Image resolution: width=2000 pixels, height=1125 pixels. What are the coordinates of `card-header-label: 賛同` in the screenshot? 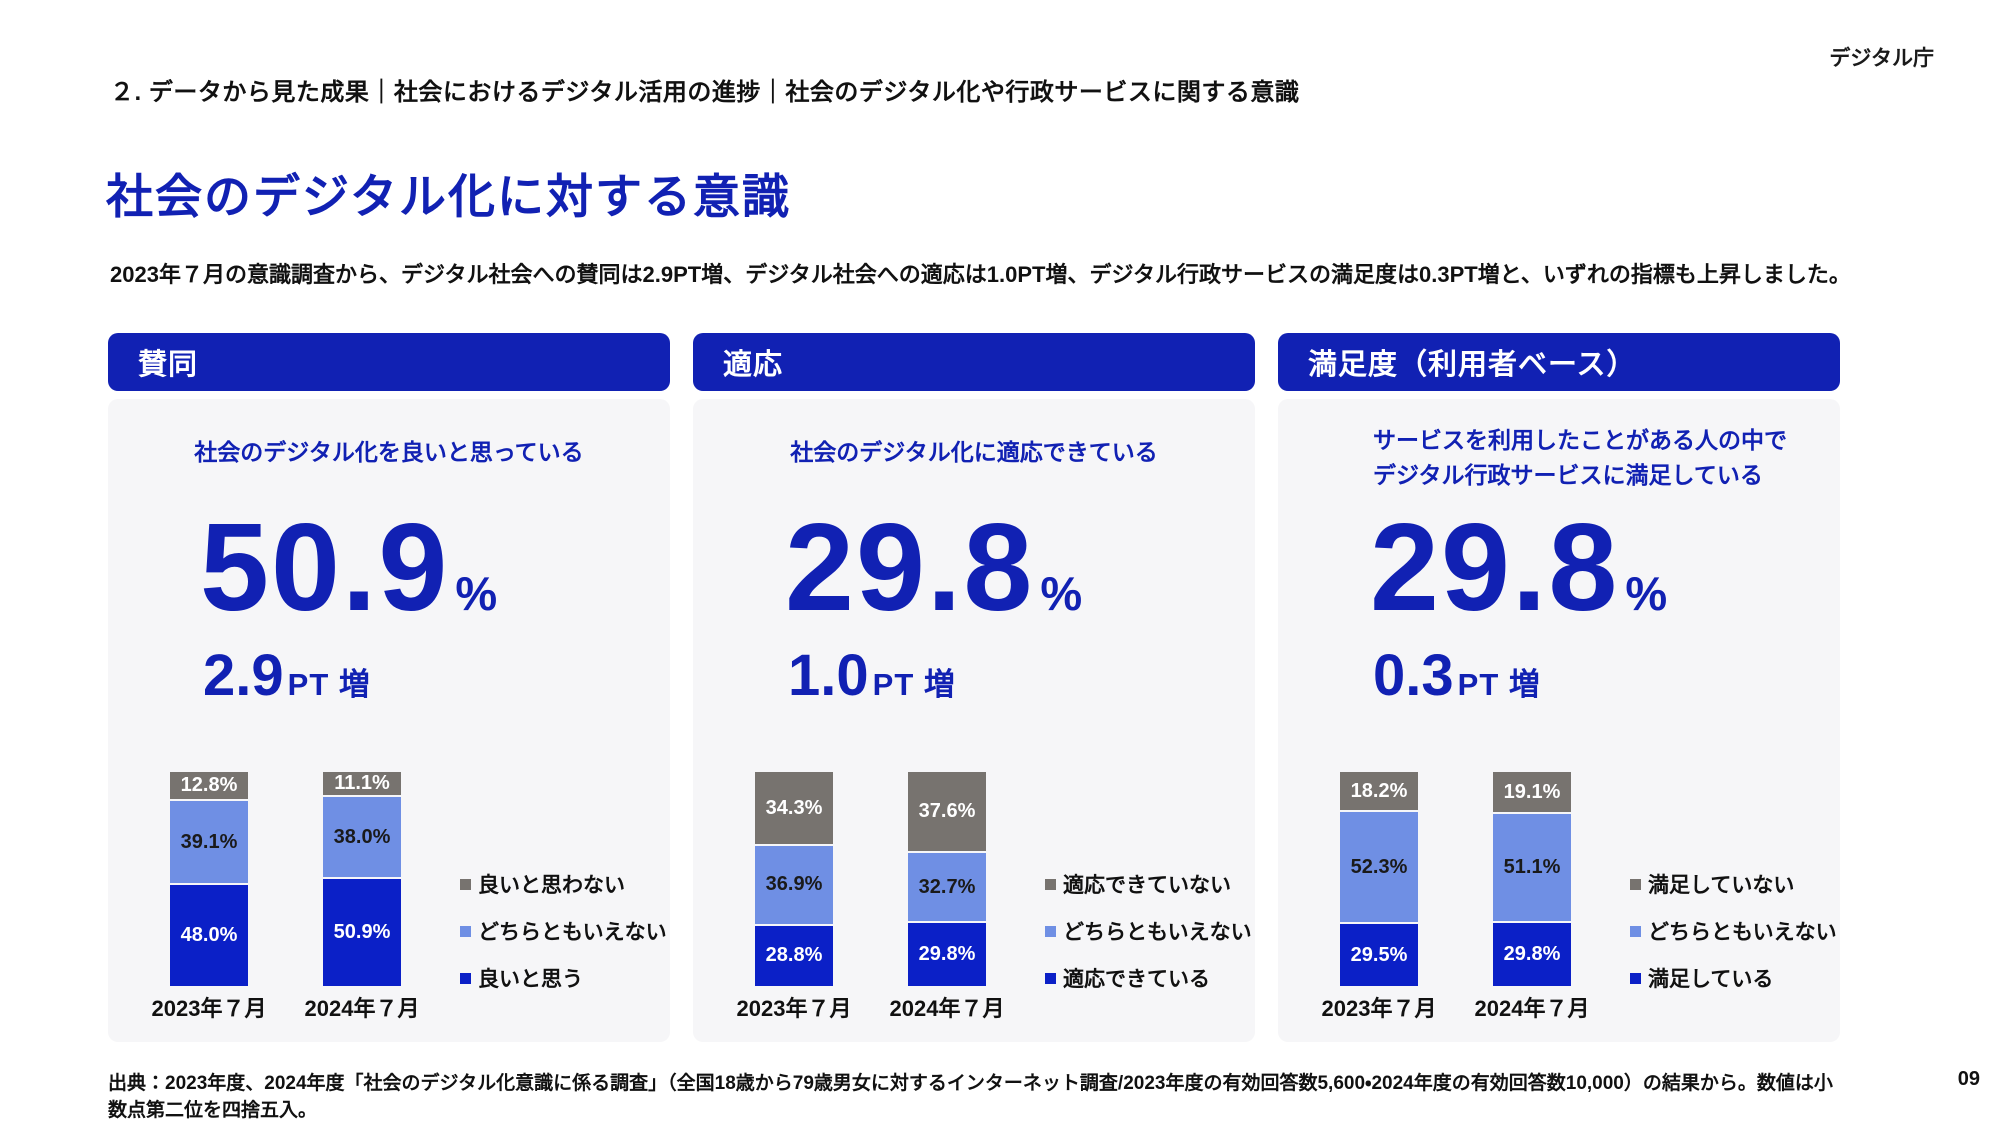 It's located at (168, 365).